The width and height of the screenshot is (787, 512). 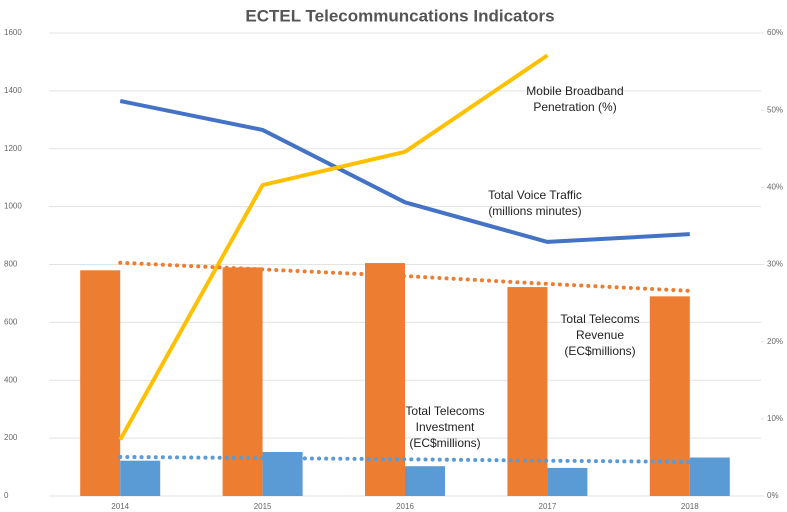 What do you see at coordinates (775, 109) in the screenshot?
I see `y2-tick-label: 50%` at bounding box center [775, 109].